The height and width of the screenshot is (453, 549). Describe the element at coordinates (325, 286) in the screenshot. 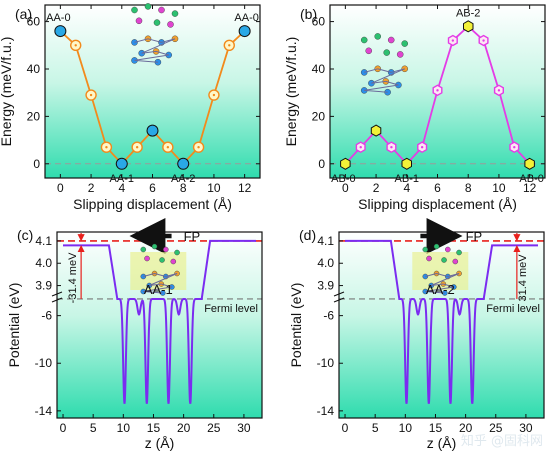

I see `y-tick-label: 3.9` at that location.